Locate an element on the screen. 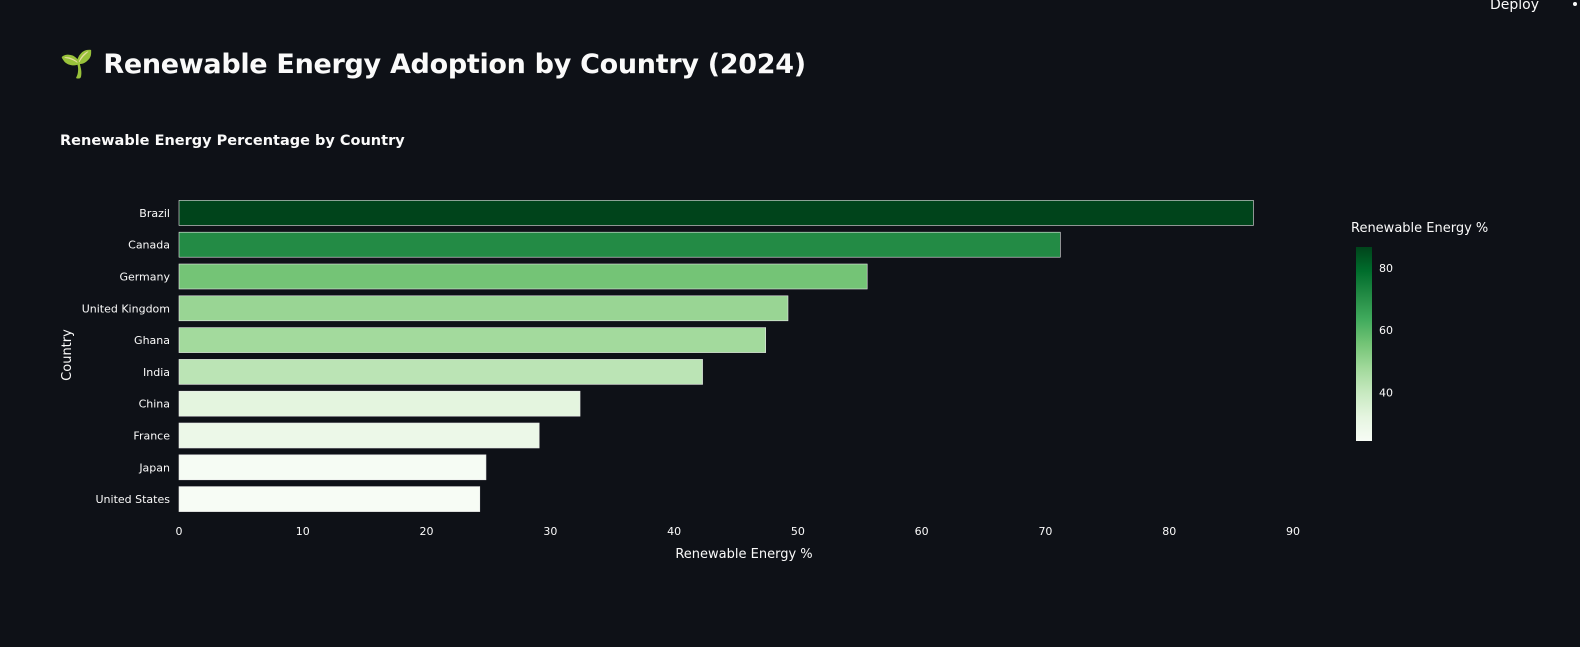 Image resolution: width=1580 pixels, height=647 pixels. x-axis-label: Renewable Energy % is located at coordinates (743, 554).